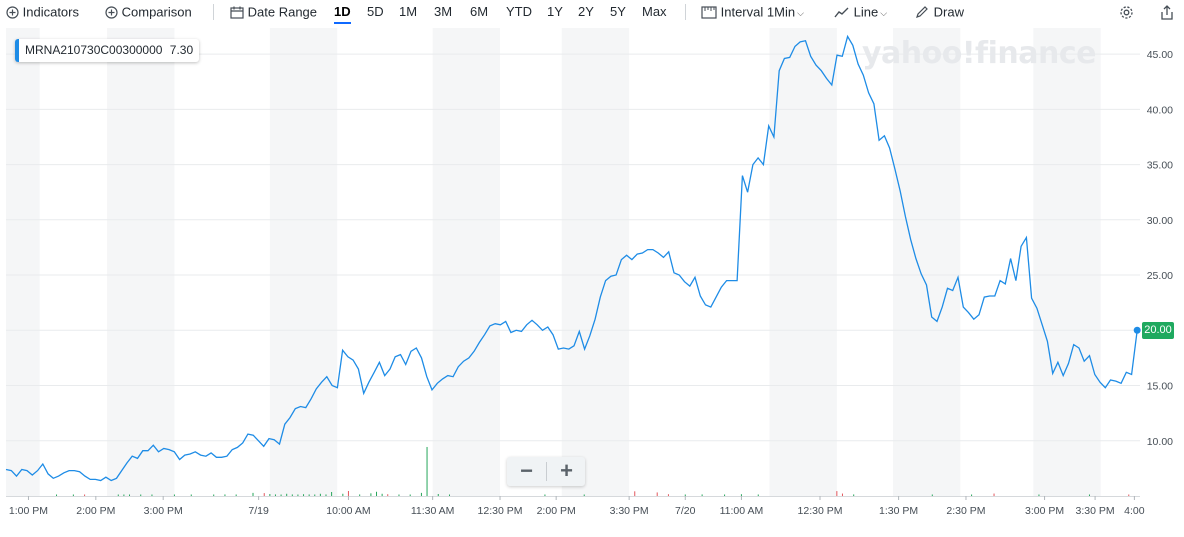 This screenshot has height=537, width=1184. Describe the element at coordinates (965, 511) in the screenshot. I see `x-tick-label: 2:30 PM` at that location.